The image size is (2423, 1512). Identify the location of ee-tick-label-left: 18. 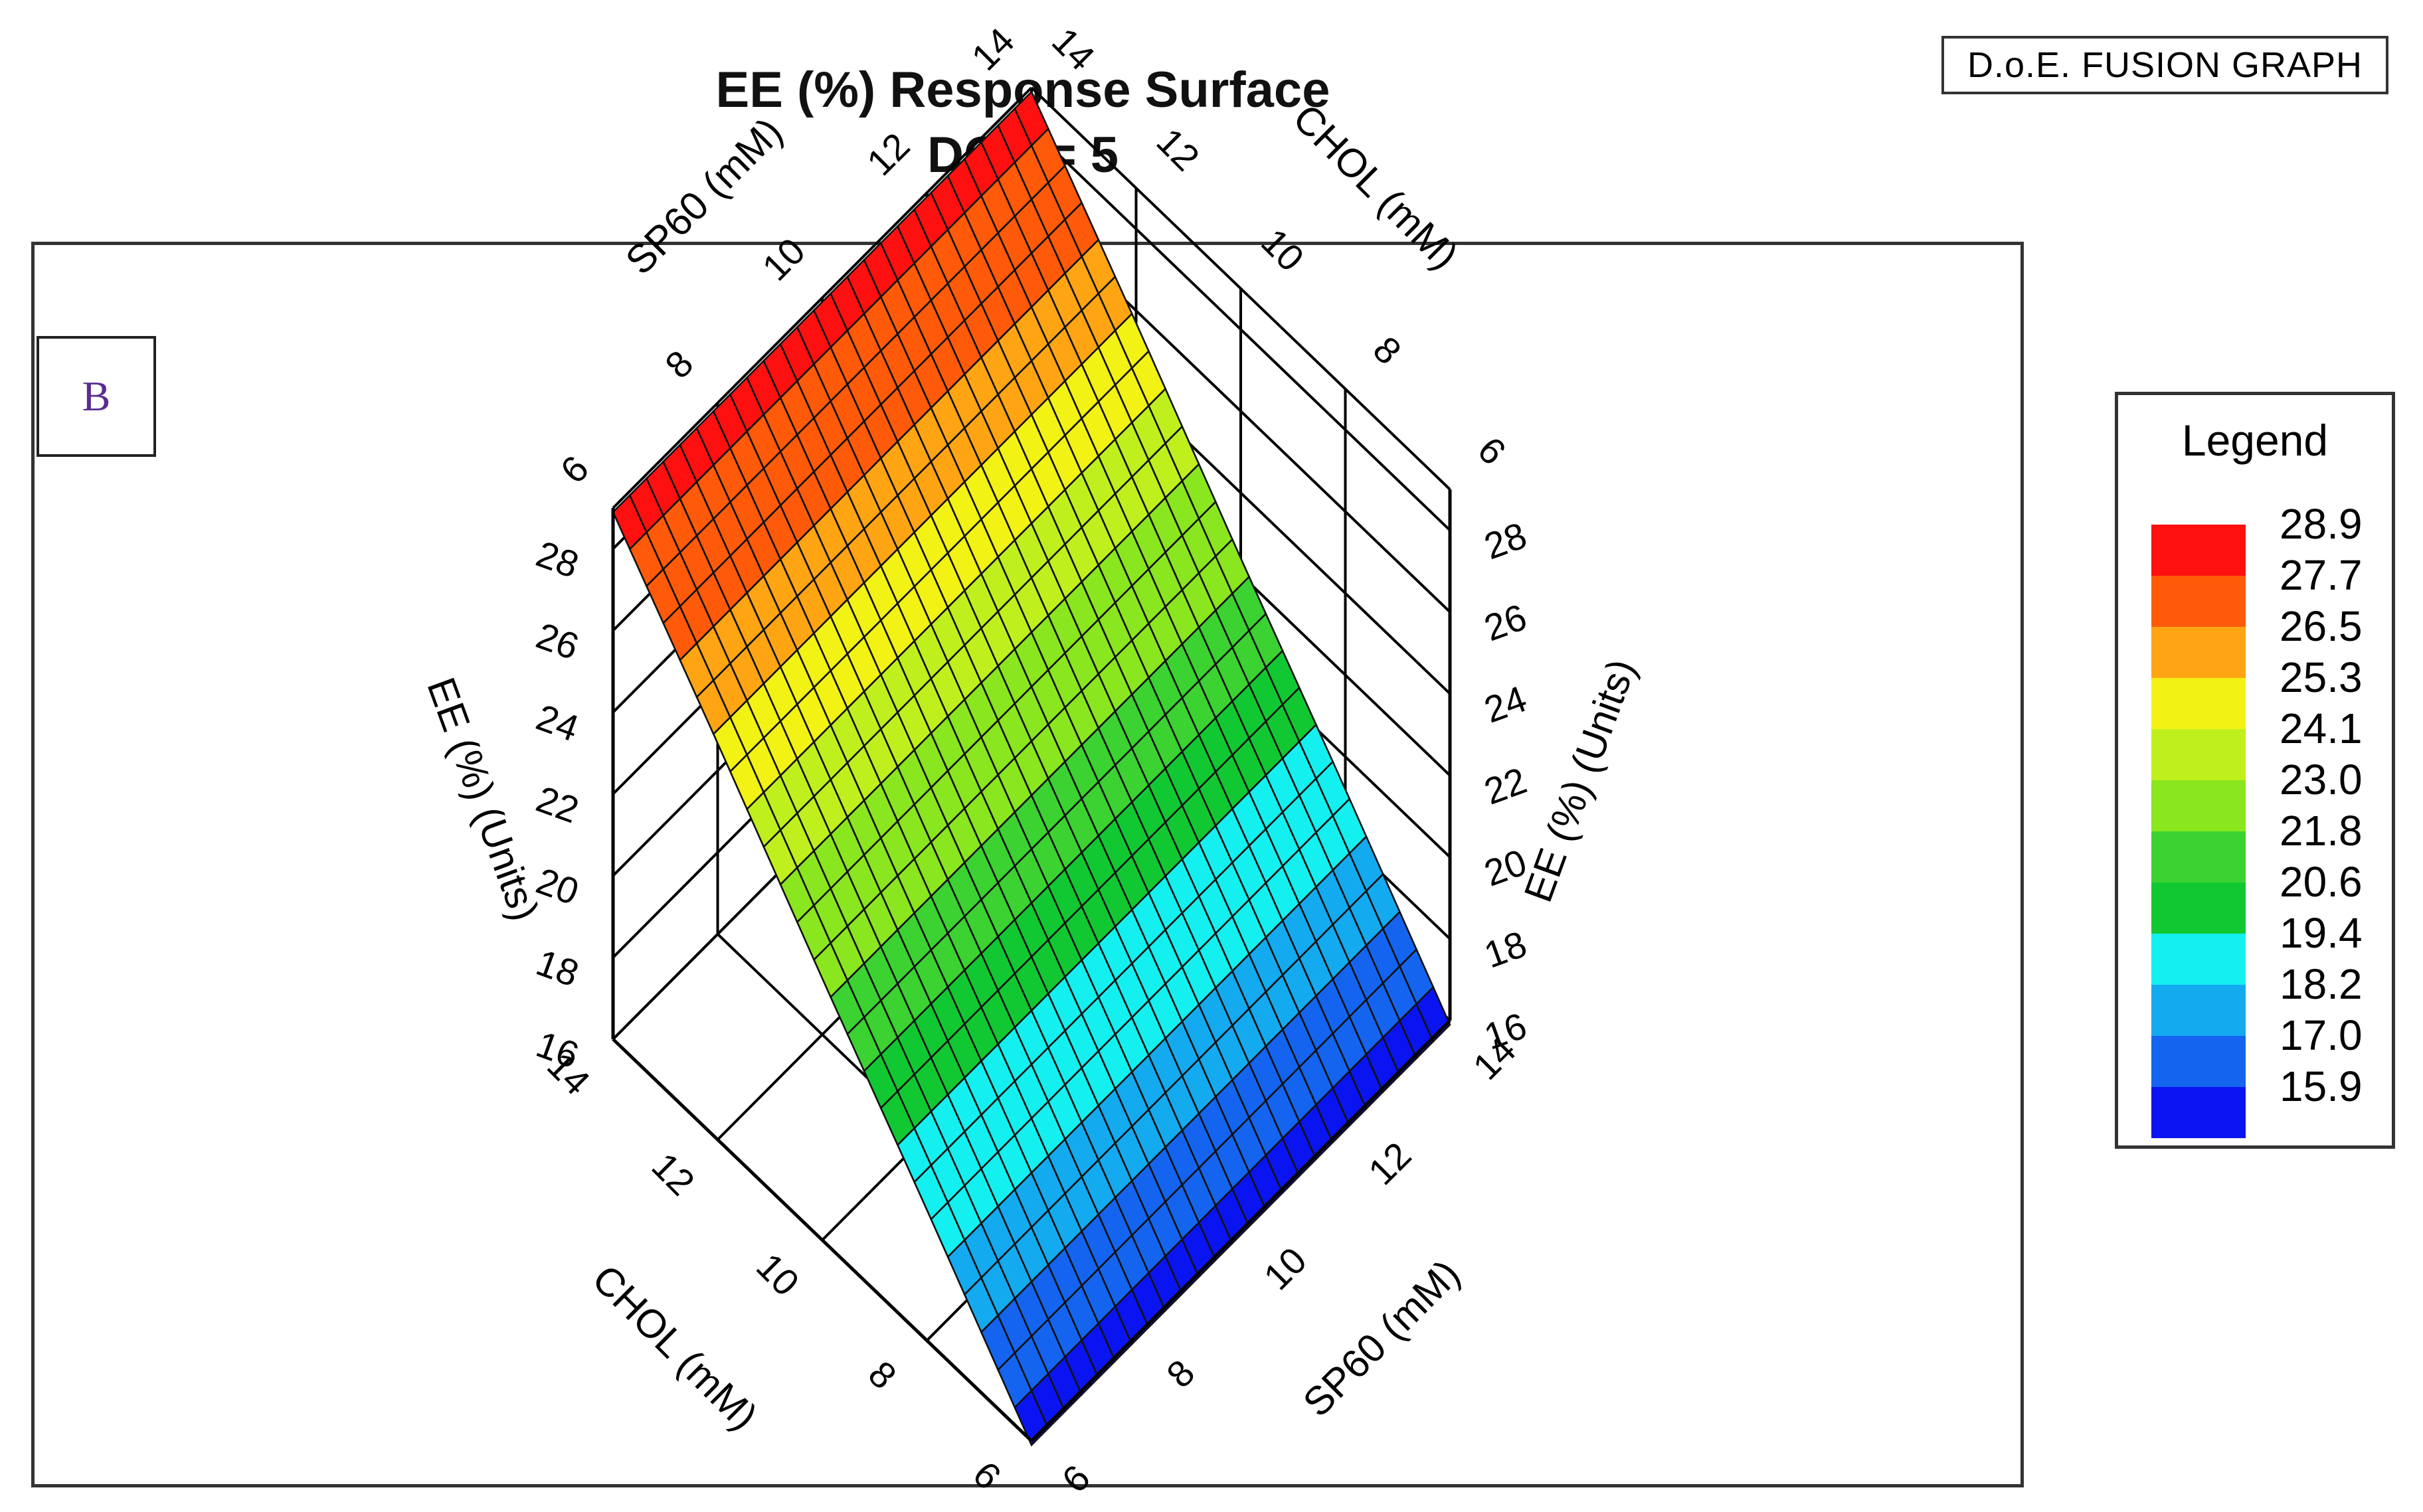
(557, 968).